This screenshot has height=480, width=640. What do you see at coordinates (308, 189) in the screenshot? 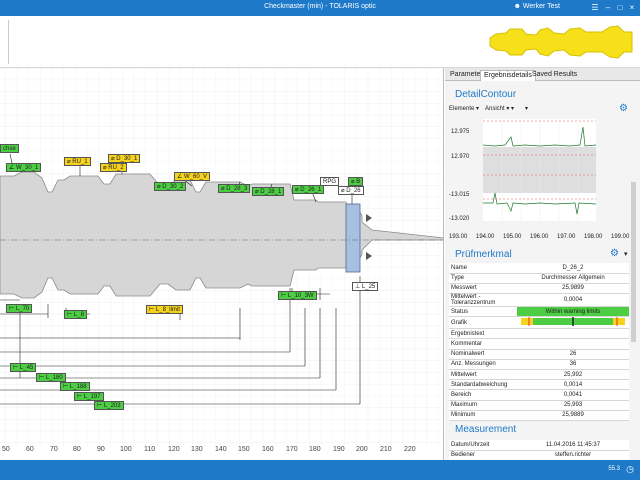
I see `dim-chip: ⌀ D_26_1` at bounding box center [308, 189].